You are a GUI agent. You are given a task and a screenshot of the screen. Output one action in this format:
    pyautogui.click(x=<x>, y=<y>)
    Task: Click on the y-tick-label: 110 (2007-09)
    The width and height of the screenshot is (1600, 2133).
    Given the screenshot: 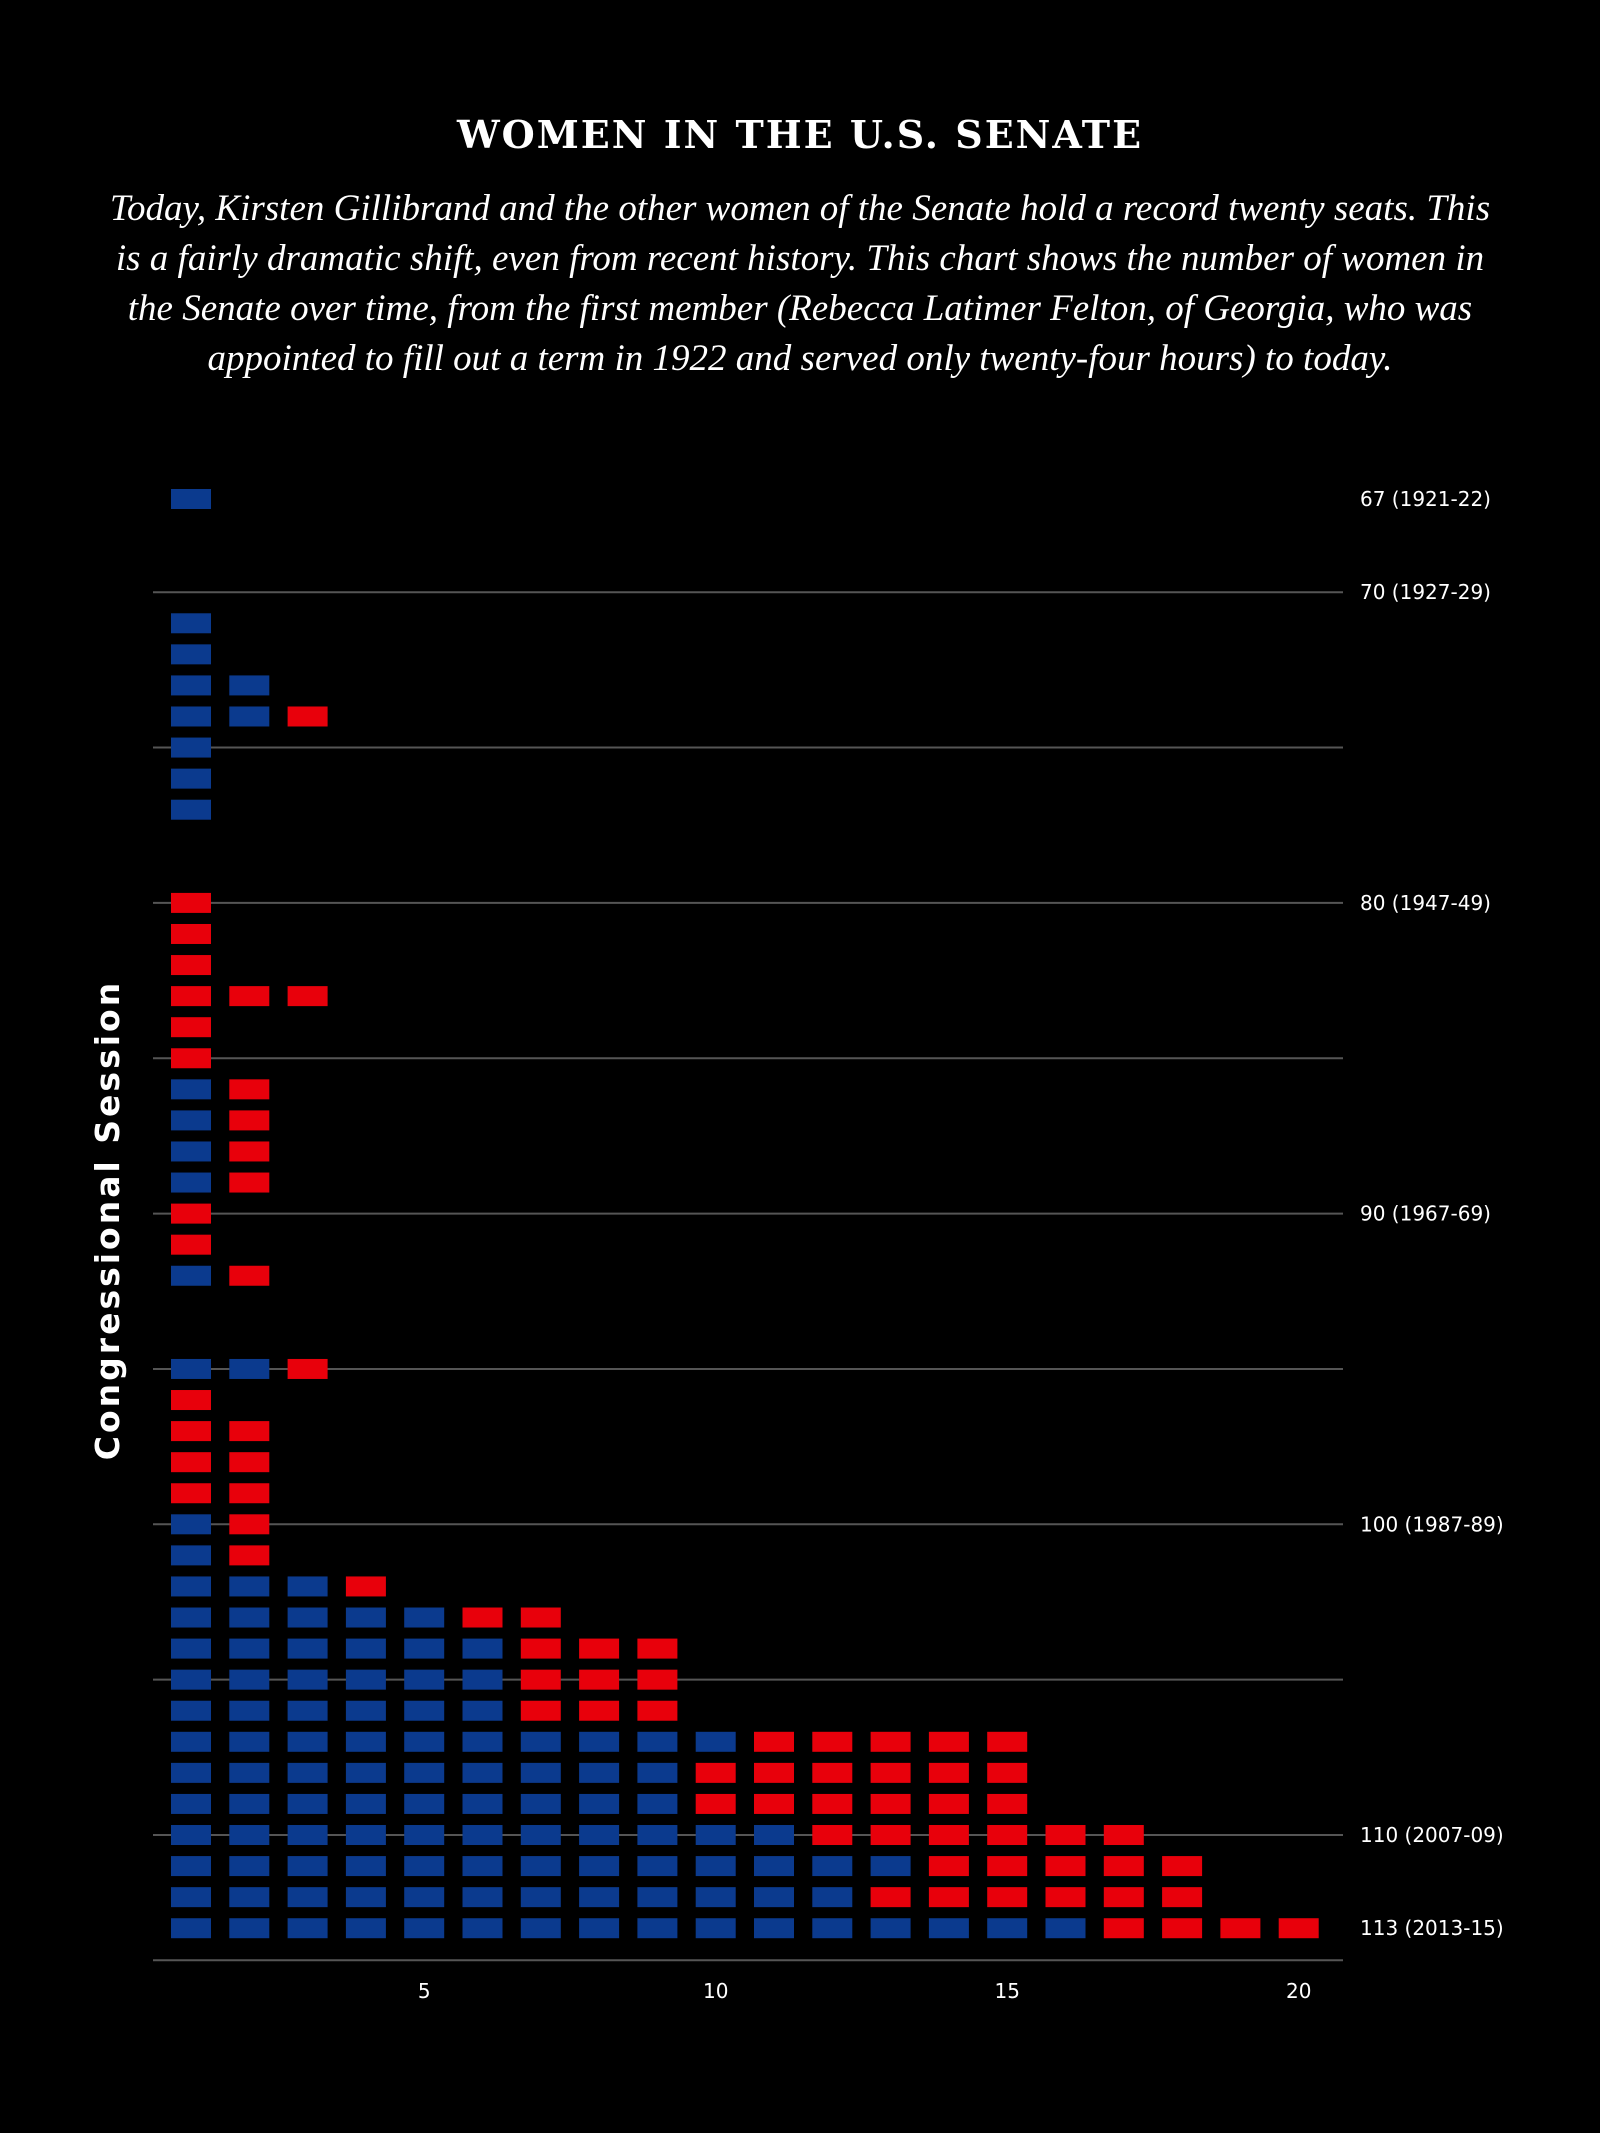 What is the action you would take?
    pyautogui.click(x=1432, y=1835)
    